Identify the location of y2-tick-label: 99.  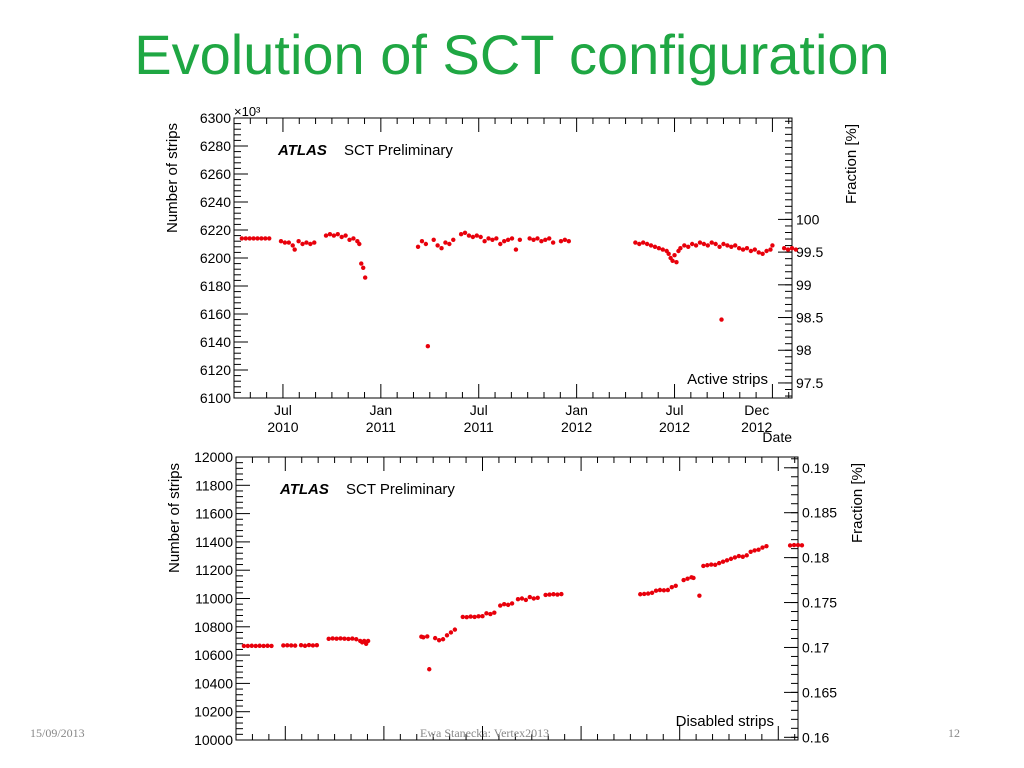
(804, 285).